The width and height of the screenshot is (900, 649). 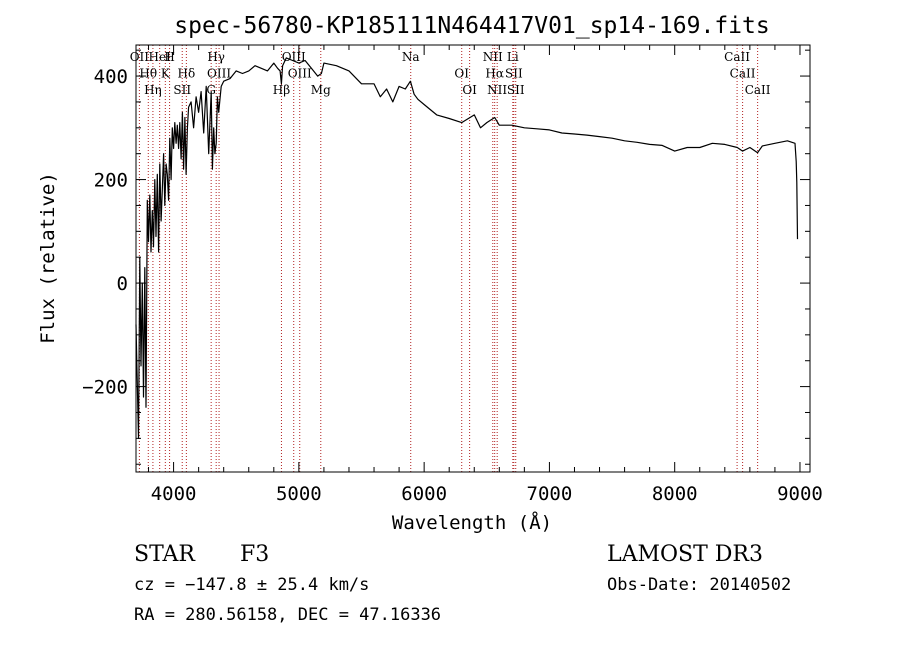 I want to click on line-marker-label: Hβ, so click(x=281, y=90).